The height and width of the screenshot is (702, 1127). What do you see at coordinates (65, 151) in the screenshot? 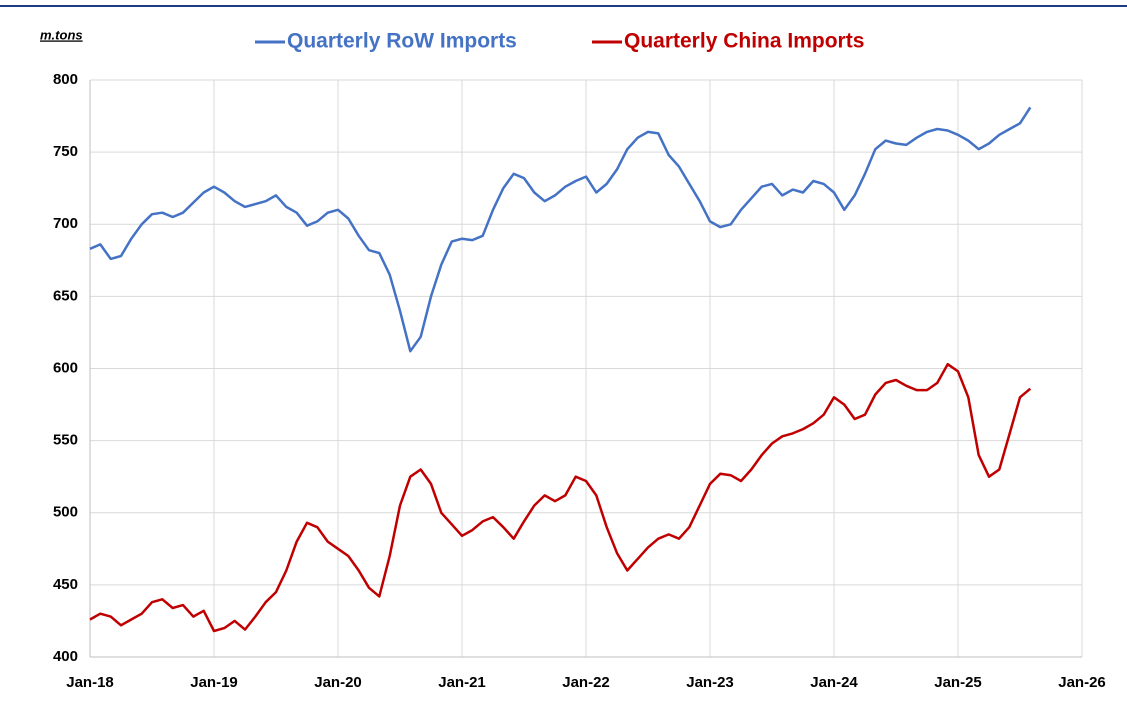
I see `y-tick-label: 750` at bounding box center [65, 151].